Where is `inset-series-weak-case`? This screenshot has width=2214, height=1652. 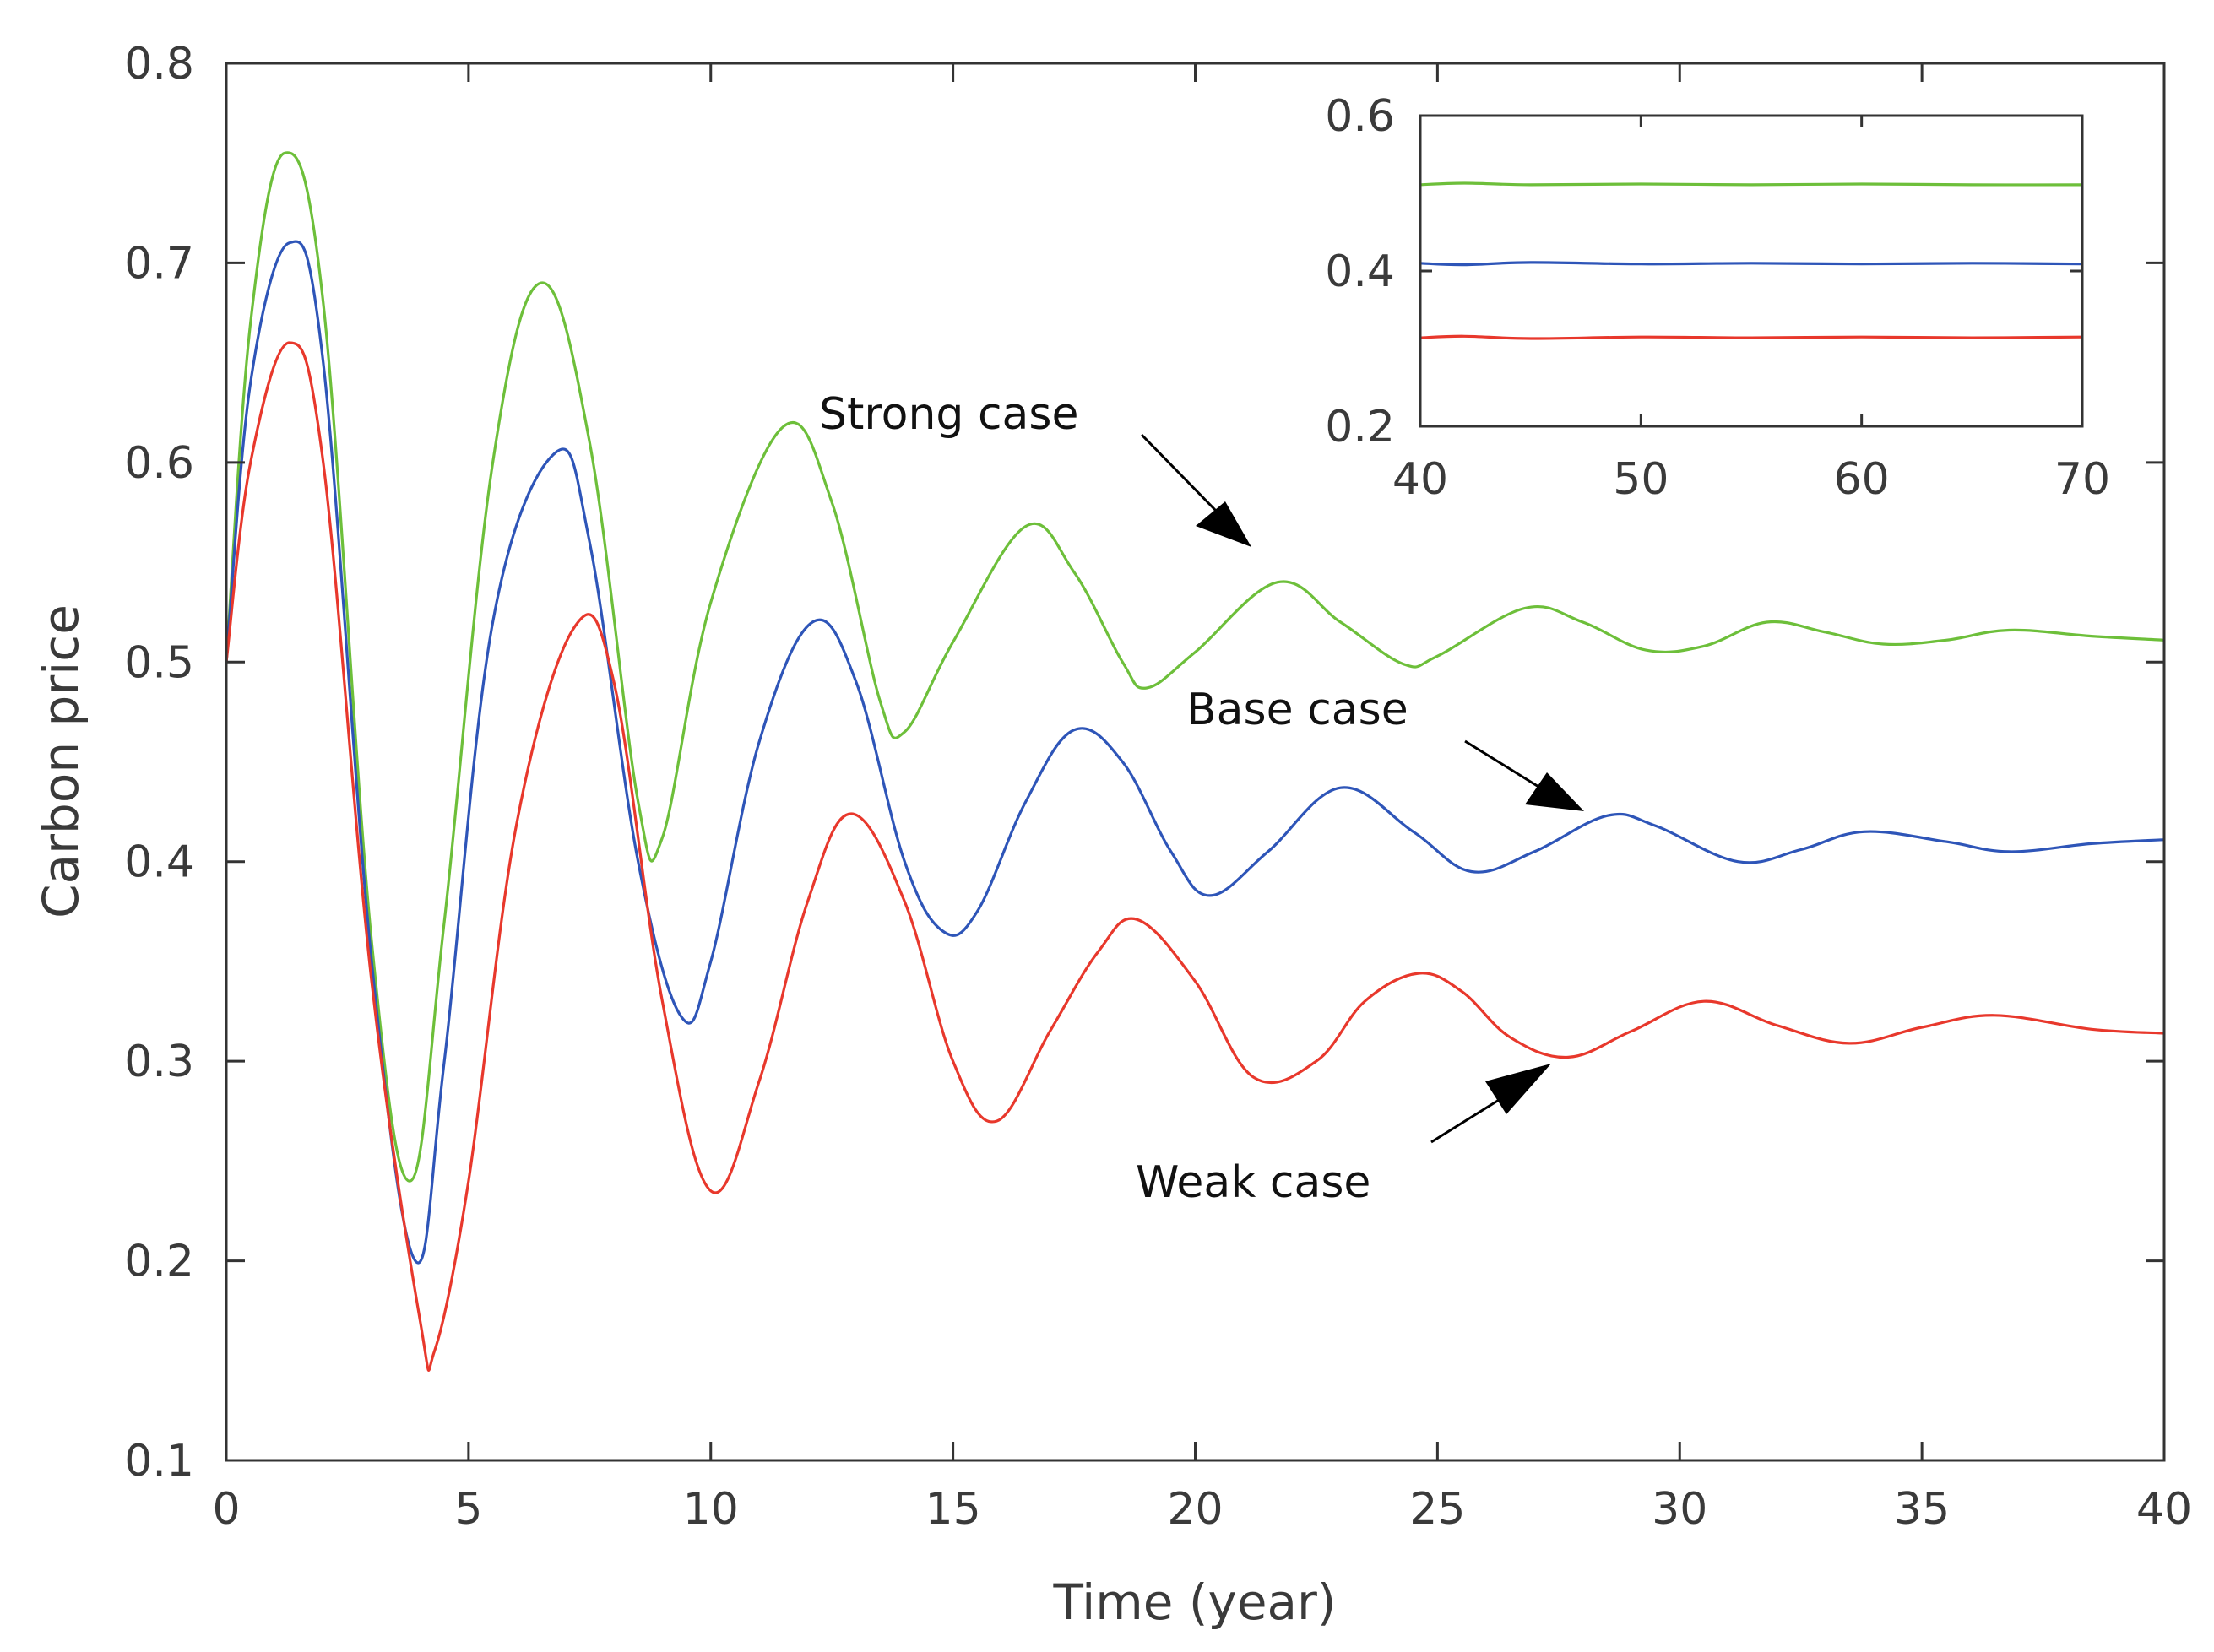 inset-series-weak-case is located at coordinates (1751, 337).